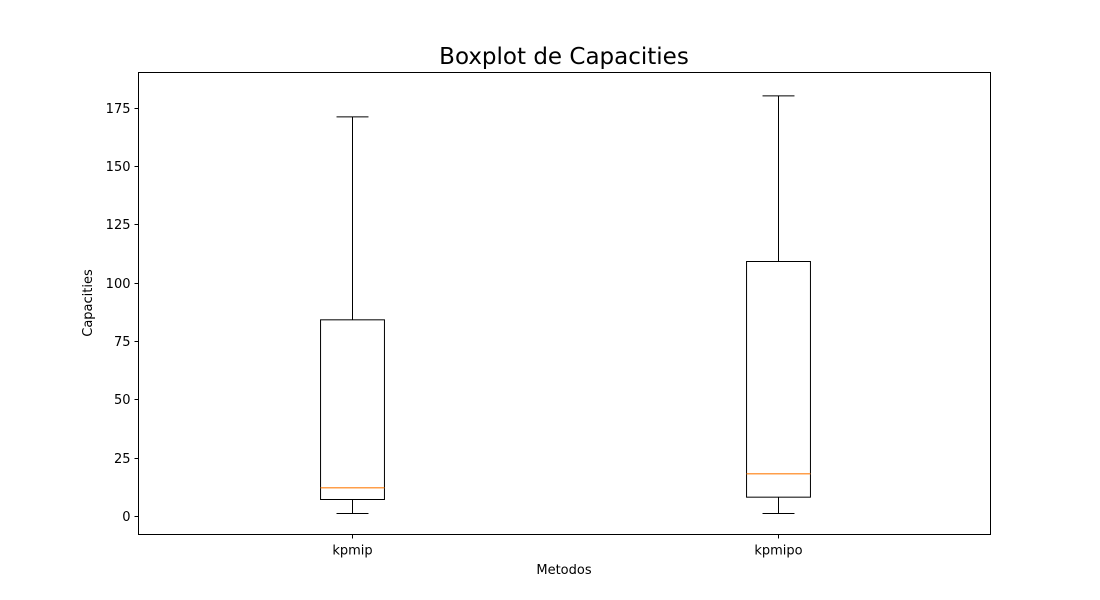 The width and height of the screenshot is (1100, 600). Describe the element at coordinates (118, 284) in the screenshot. I see `y-tick-label: 100` at that location.